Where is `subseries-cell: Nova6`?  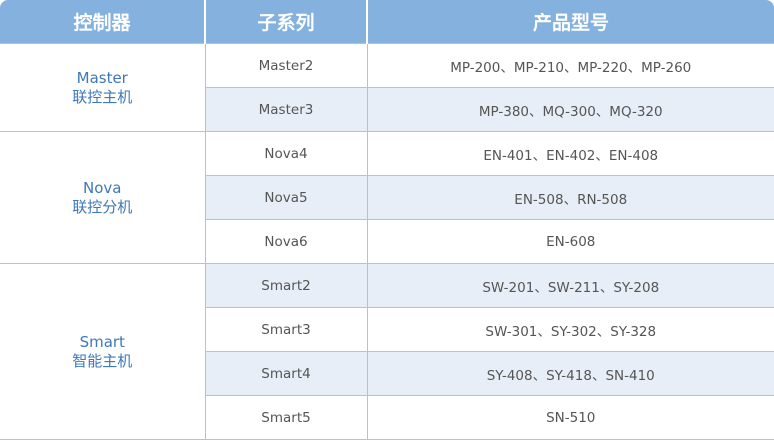
subseries-cell: Nova6 is located at coordinates (286, 241).